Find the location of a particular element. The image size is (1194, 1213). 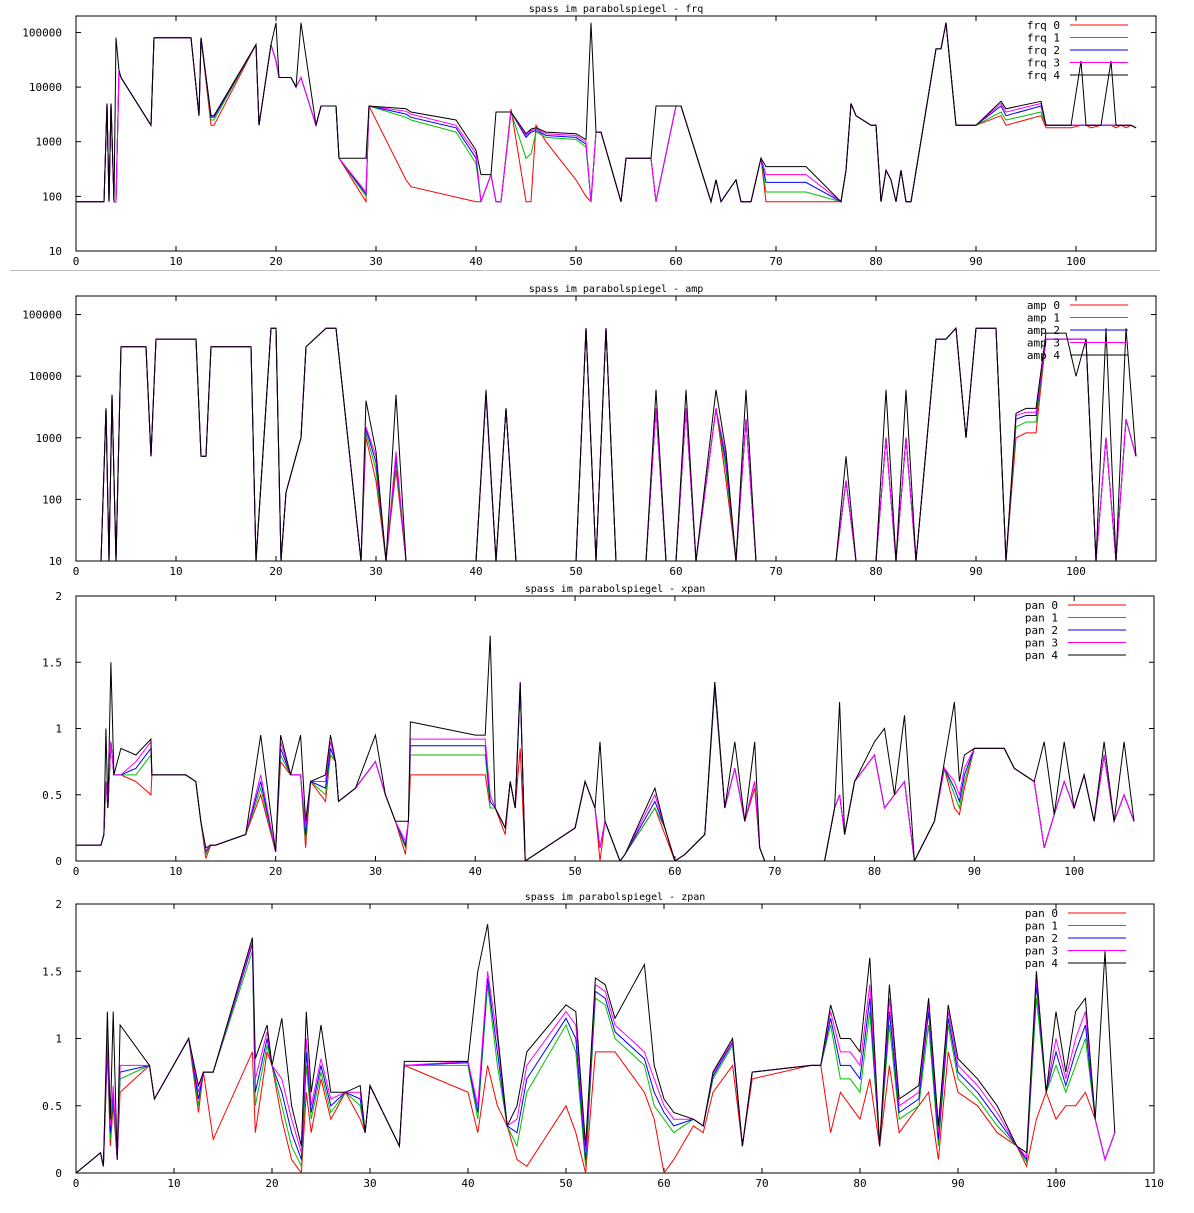

legend-label-3: frq 3 is located at coordinates (1043, 63).